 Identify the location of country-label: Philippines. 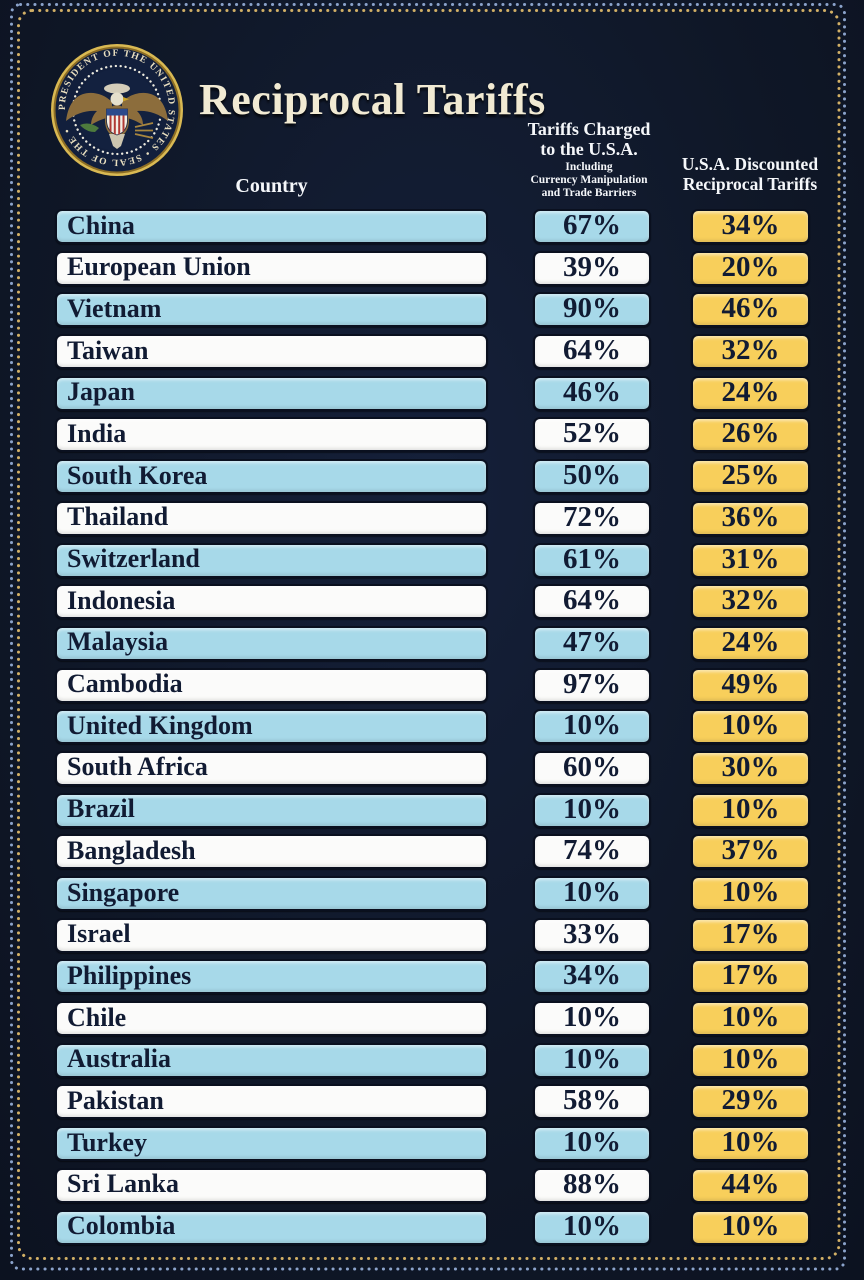
(129, 975).